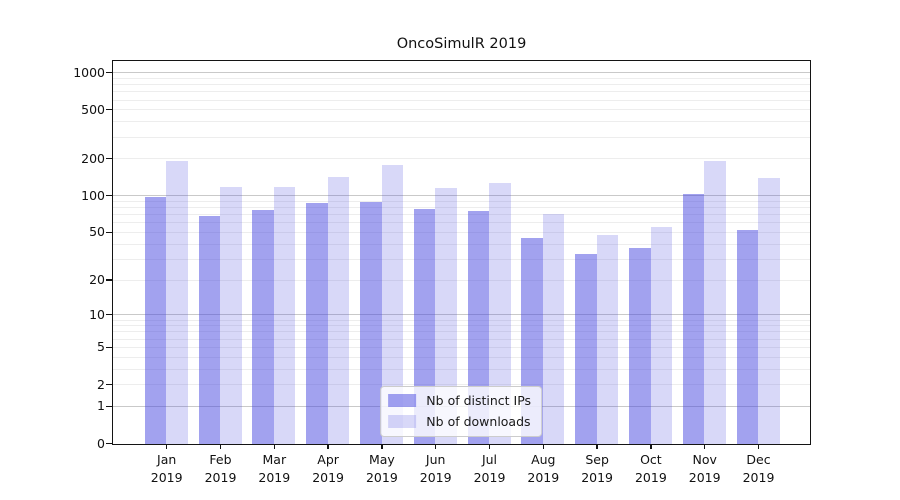  What do you see at coordinates (101, 406) in the screenshot?
I see `y-tick-label: 1` at bounding box center [101, 406].